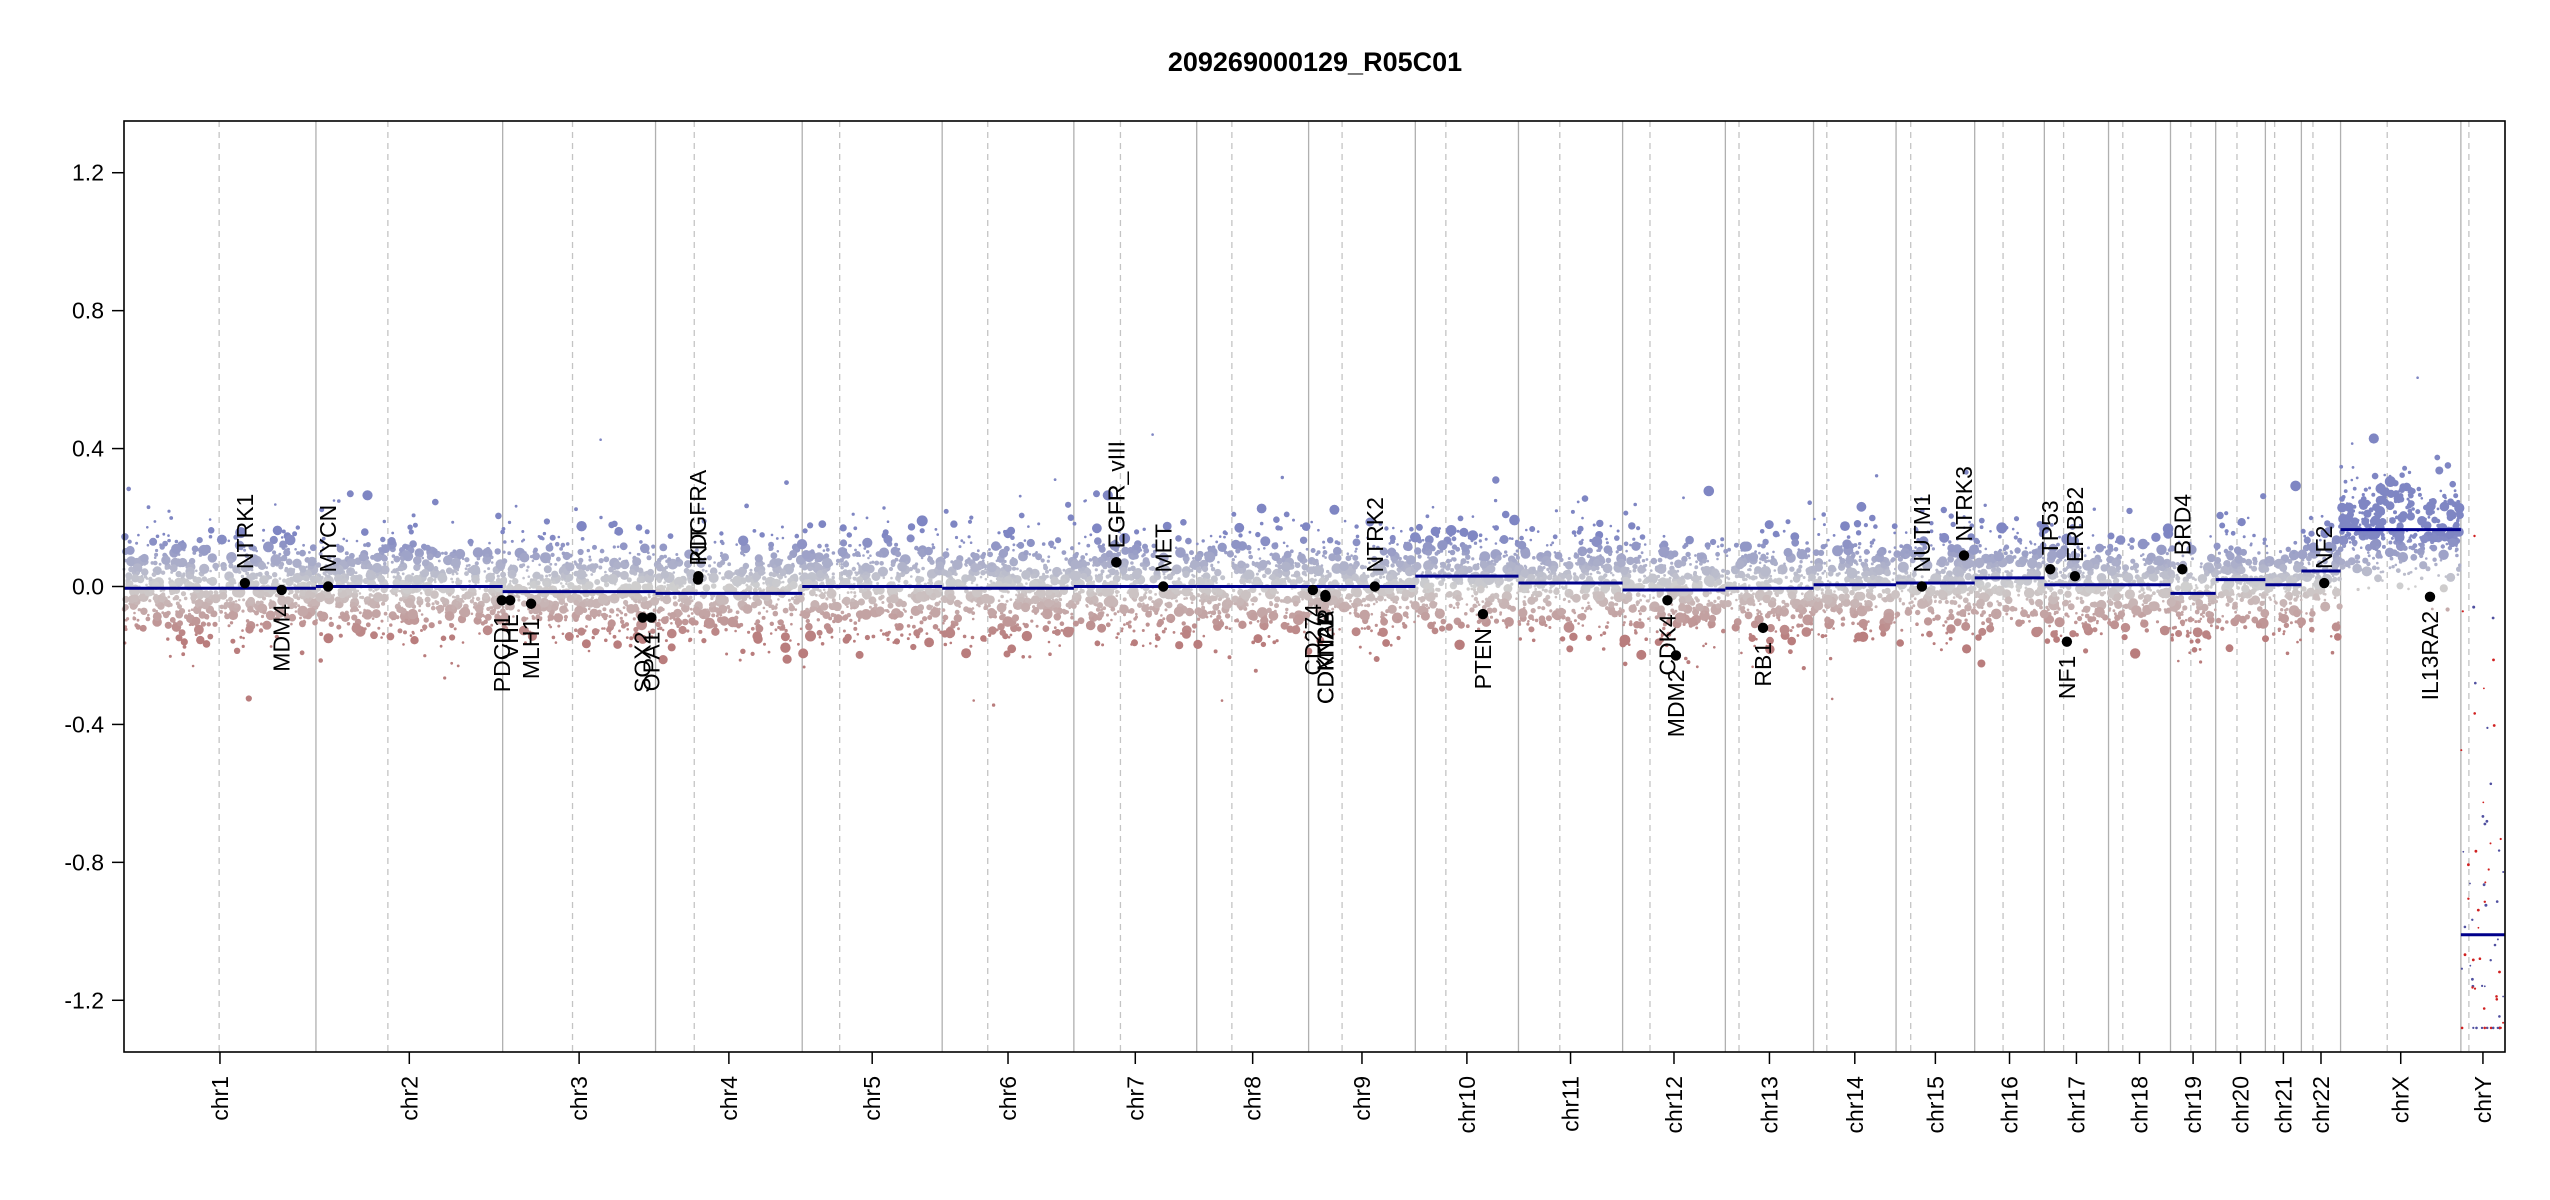 This screenshot has width=2550, height=1200. What do you see at coordinates (1315, 62) in the screenshot?
I see `chart-title: 209269000129_R05C01` at bounding box center [1315, 62].